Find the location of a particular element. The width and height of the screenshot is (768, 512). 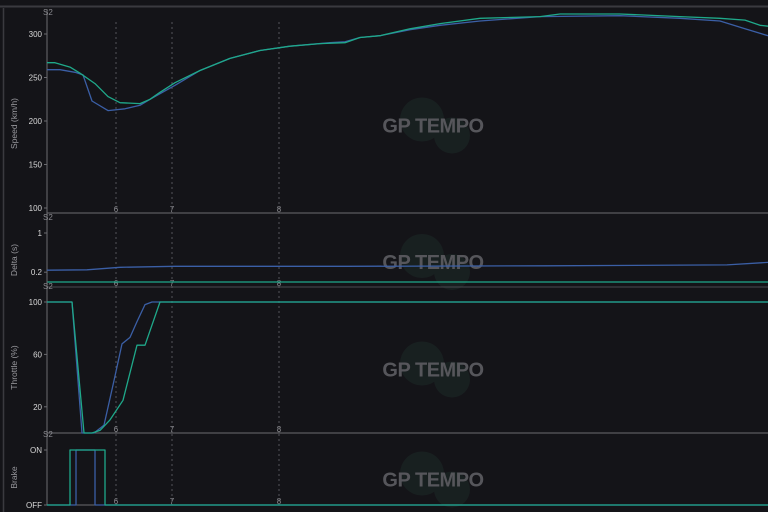

y-tick-label: 200 is located at coordinates (36, 121).